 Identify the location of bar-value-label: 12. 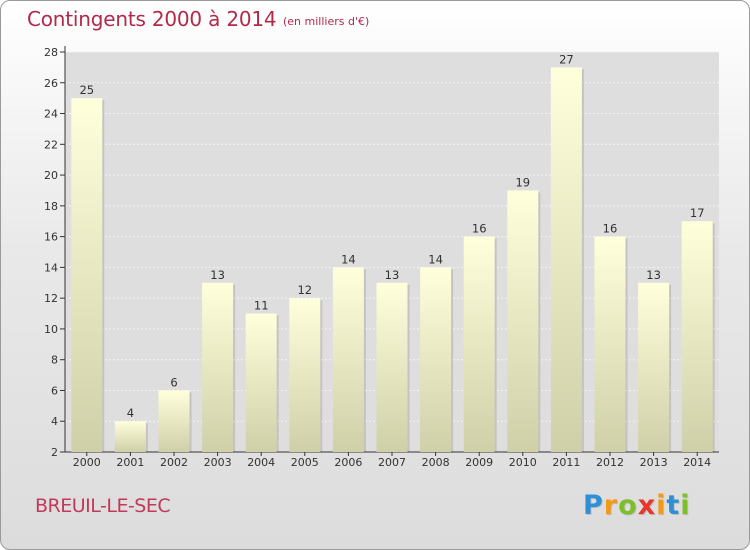
(304, 290).